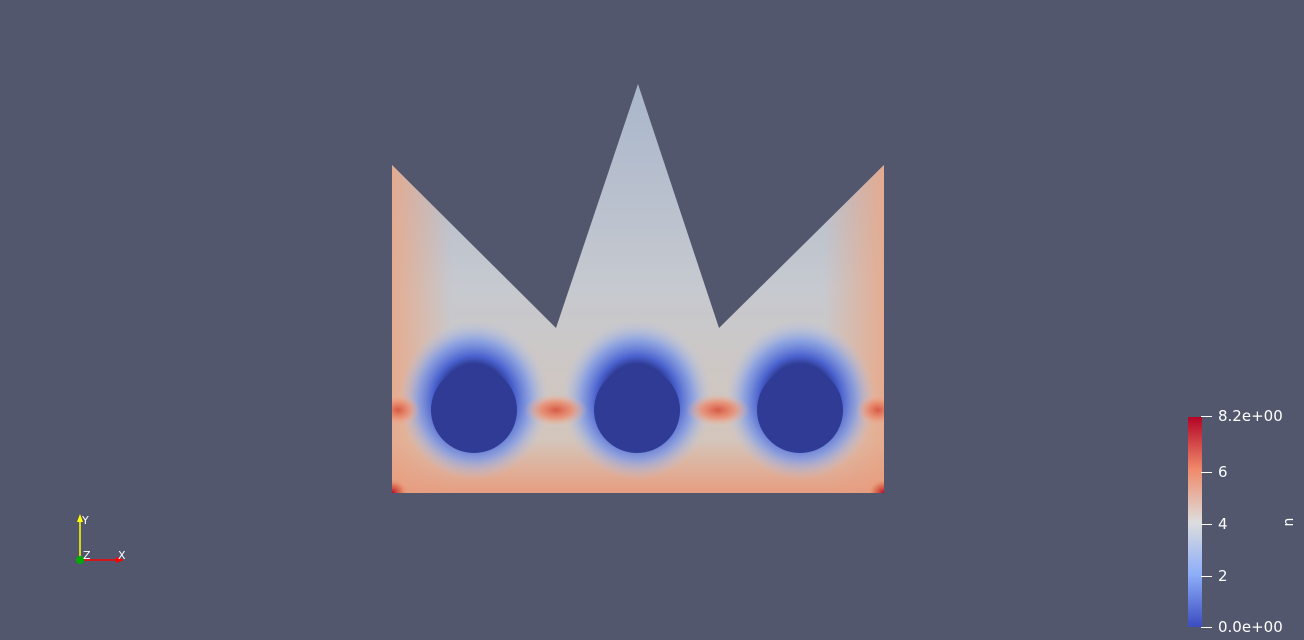 This screenshot has width=1304, height=640. I want to click on z-axis-dot, so click(80, 560).